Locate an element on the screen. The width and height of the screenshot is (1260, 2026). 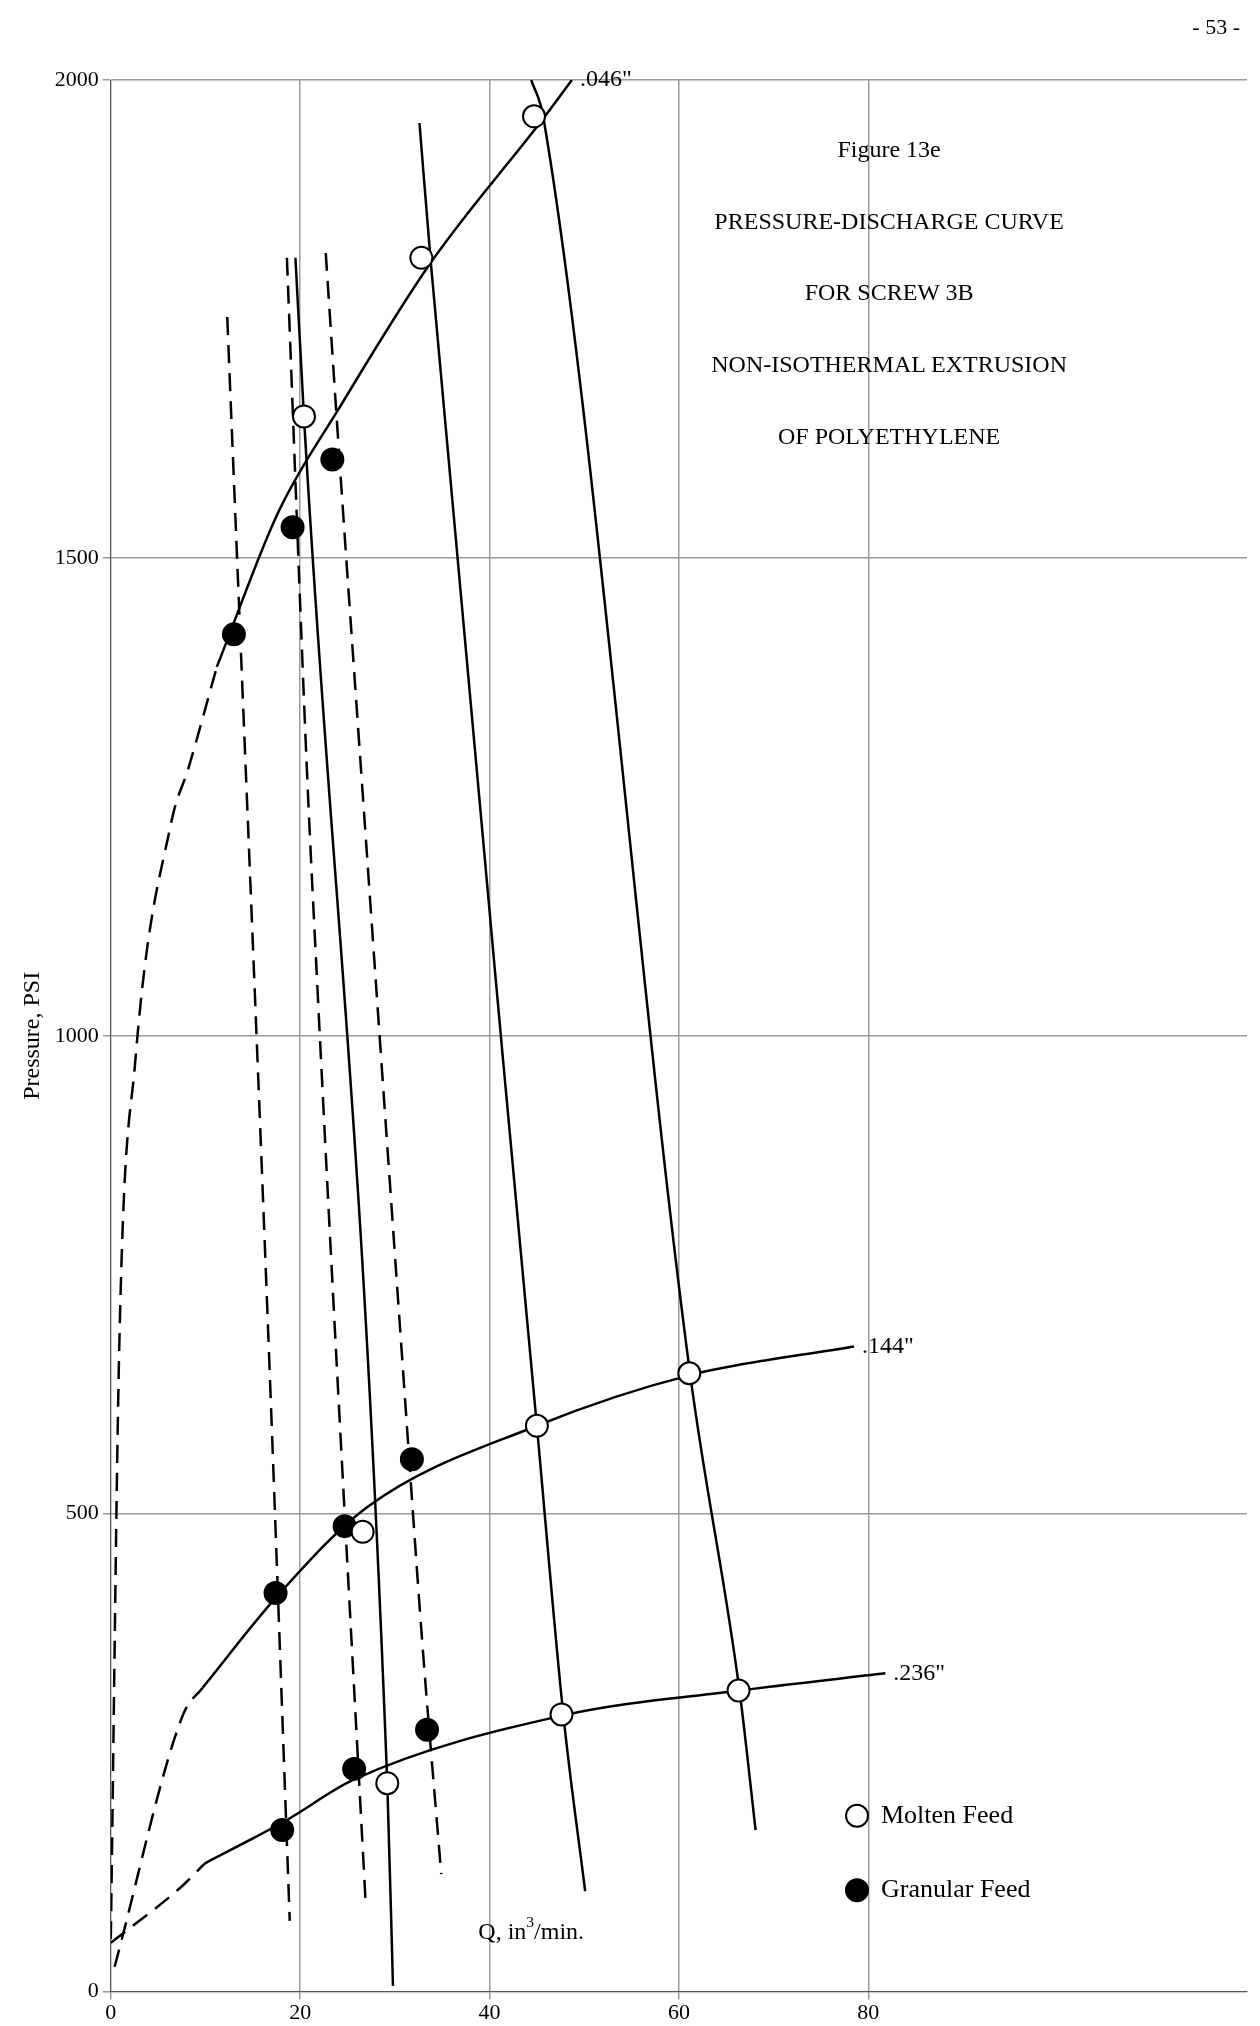
text: Figure 13e is located at coordinates (889, 149).